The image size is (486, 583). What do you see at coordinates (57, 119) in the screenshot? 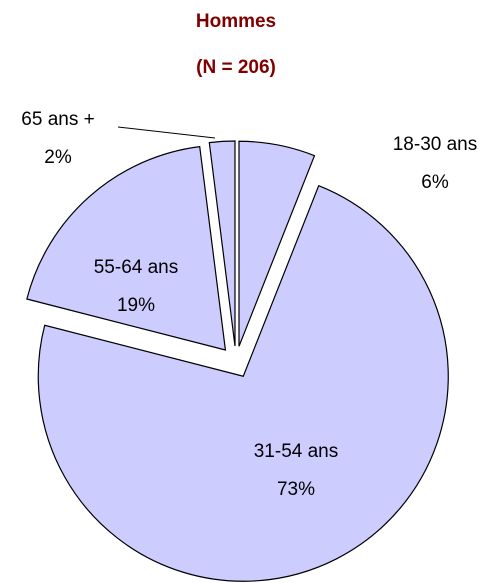
I see `slice-label: 65 ans +` at bounding box center [57, 119].